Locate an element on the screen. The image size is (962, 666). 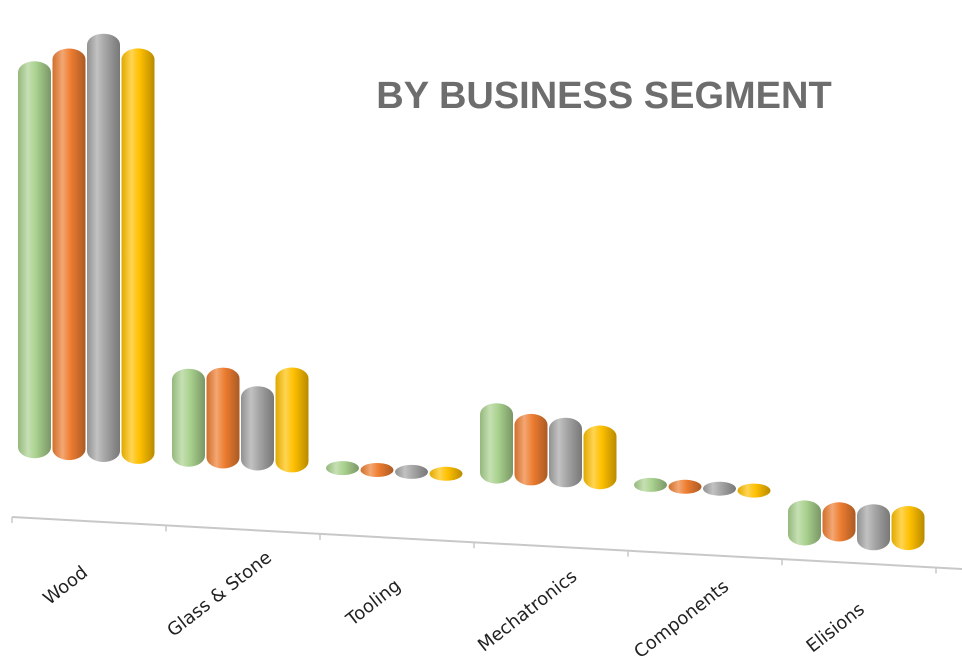
category-axis is located at coordinates (486, 543).